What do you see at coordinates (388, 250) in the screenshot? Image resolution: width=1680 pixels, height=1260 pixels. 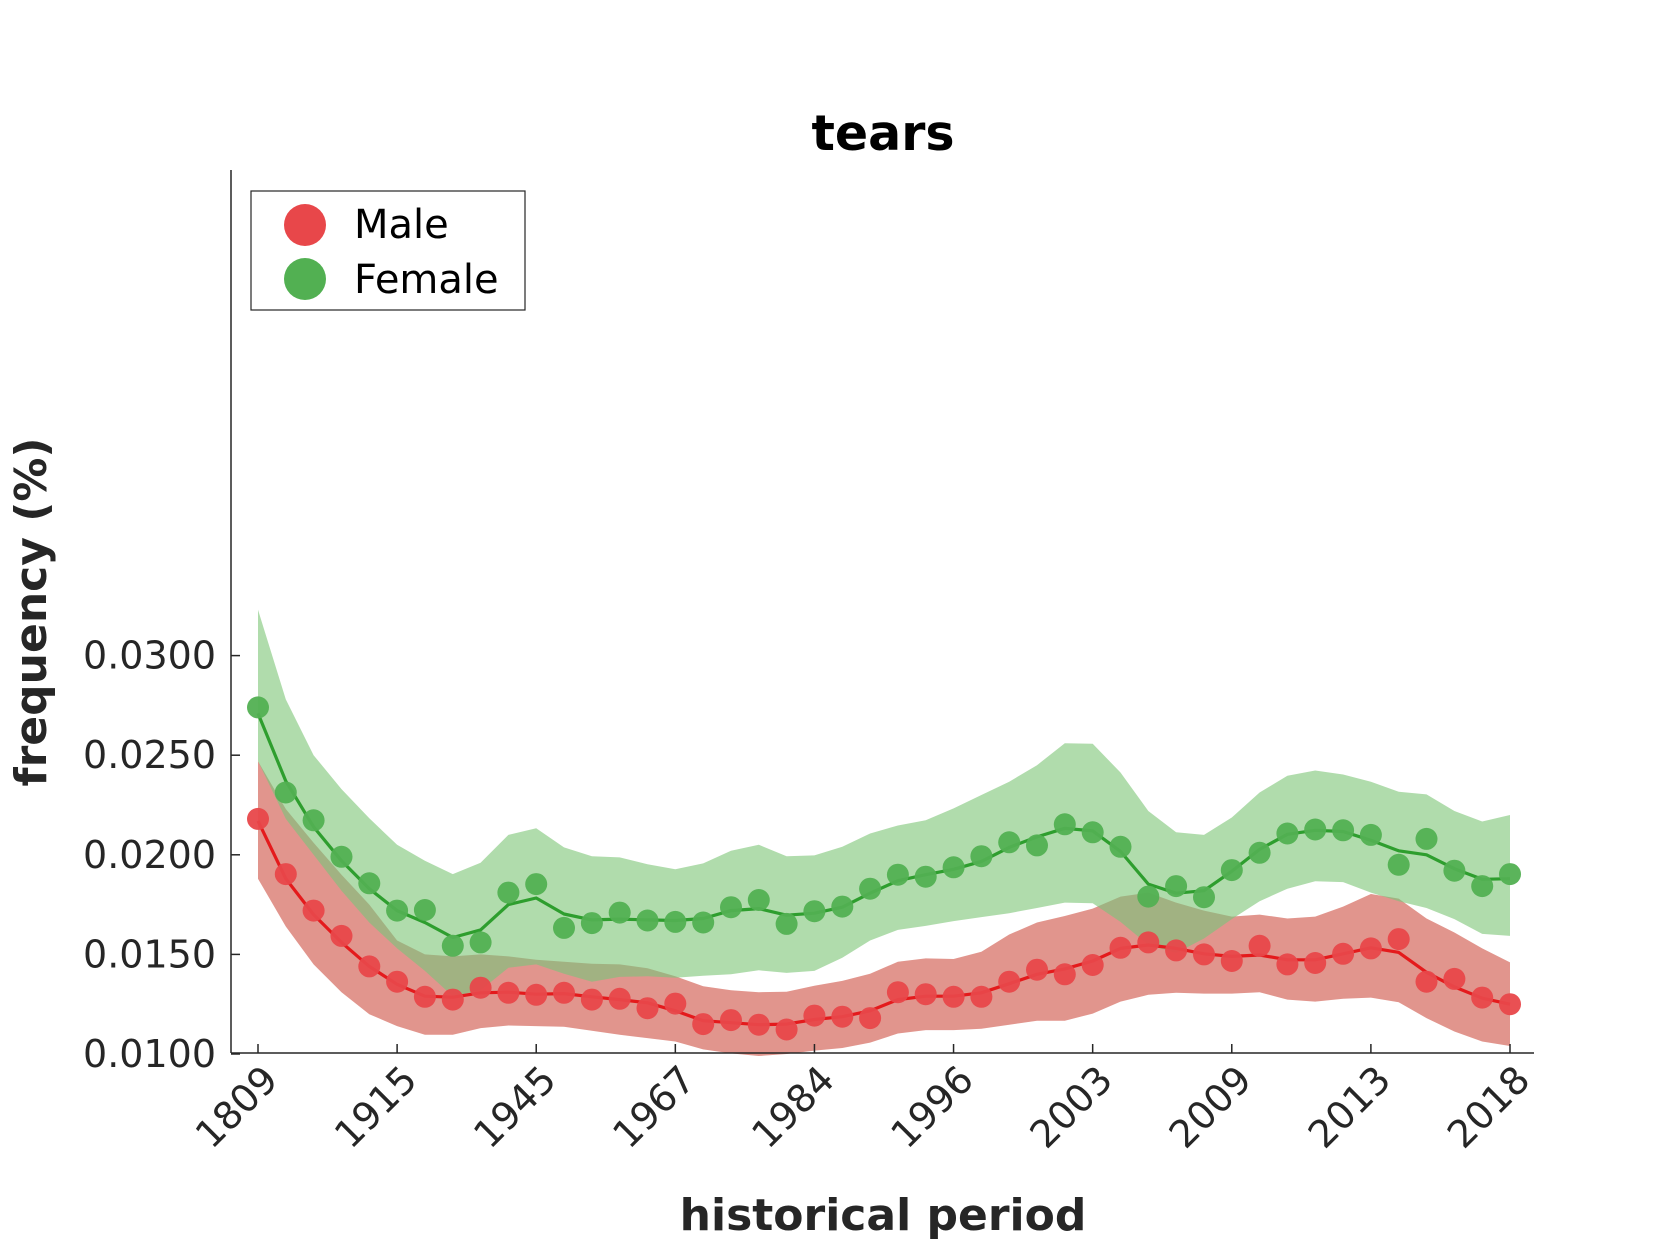 I see `legend: Male Female` at bounding box center [388, 250].